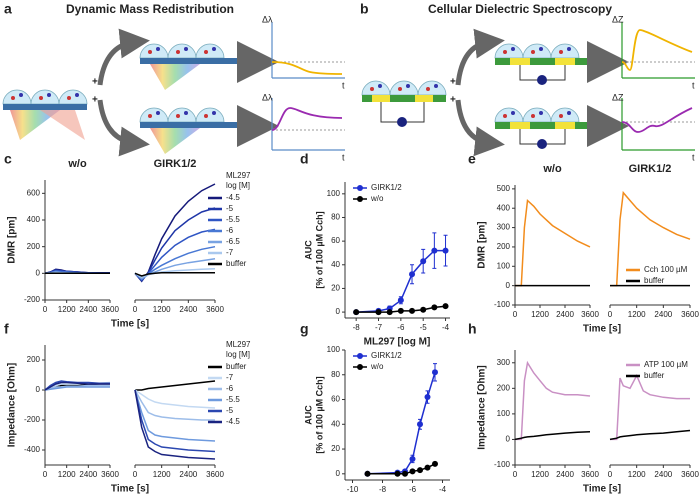 This screenshot has height=497, width=700. I want to click on legend-label: ATP 100 µM, so click(666, 364).